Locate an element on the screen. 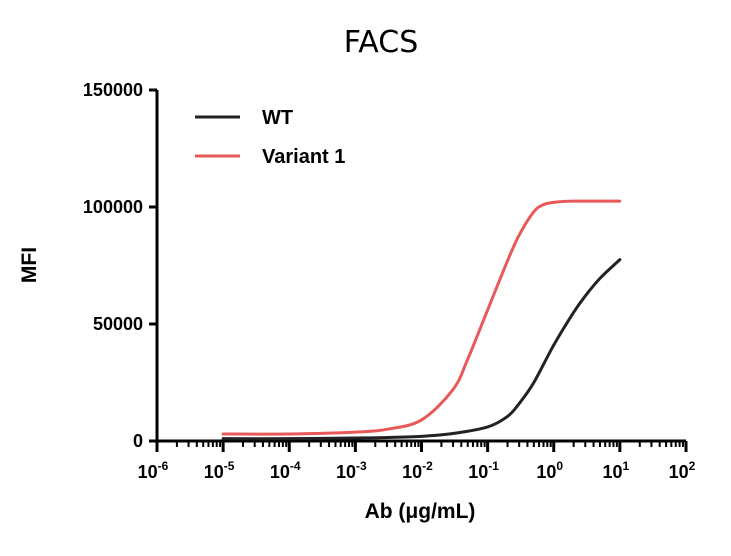 The image size is (731, 556). x-tick-label: 10² is located at coordinates (682, 470).